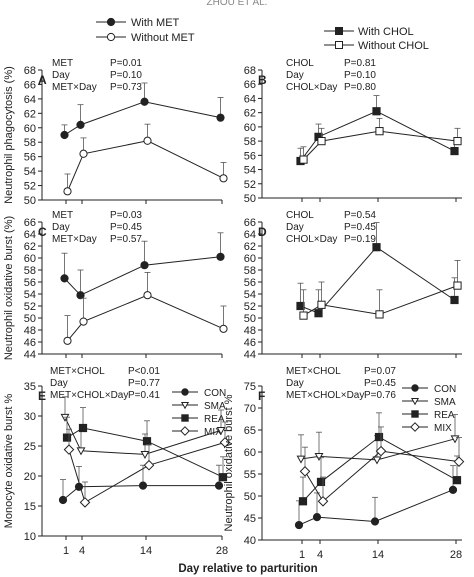 This screenshot has height=577, width=474. What do you see at coordinates (261, 396) in the screenshot?
I see `panel-letter: F` at bounding box center [261, 396].